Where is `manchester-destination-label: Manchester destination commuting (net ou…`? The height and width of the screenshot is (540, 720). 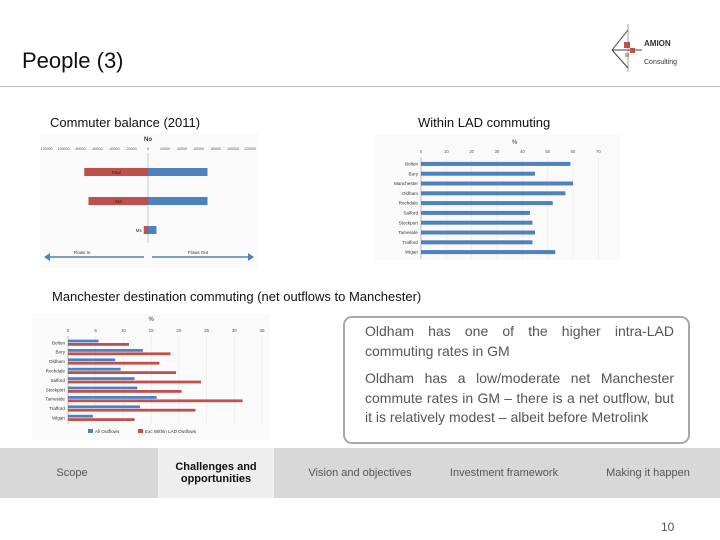
manchester-destination-label: Manchester destination commuting (net ou… is located at coordinates (237, 296).